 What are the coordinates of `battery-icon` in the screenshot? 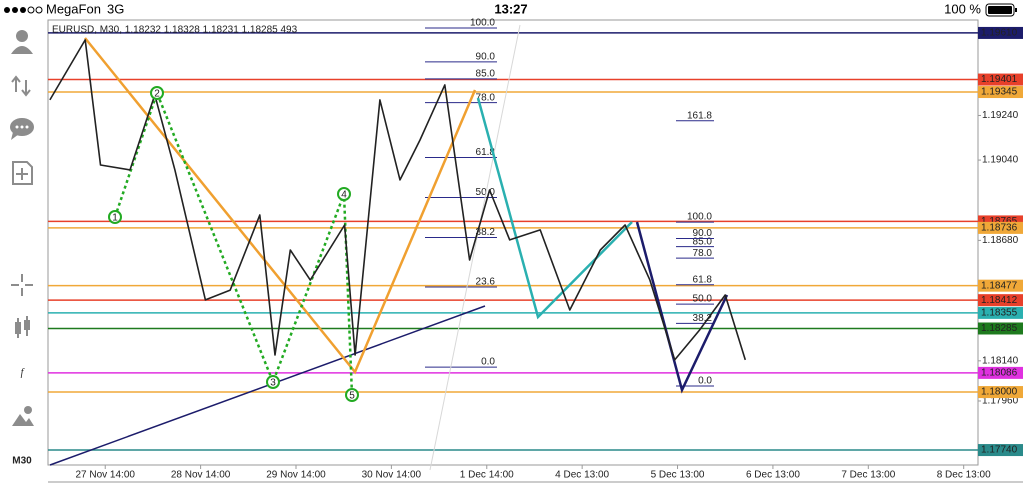 It's located at (1001, 10).